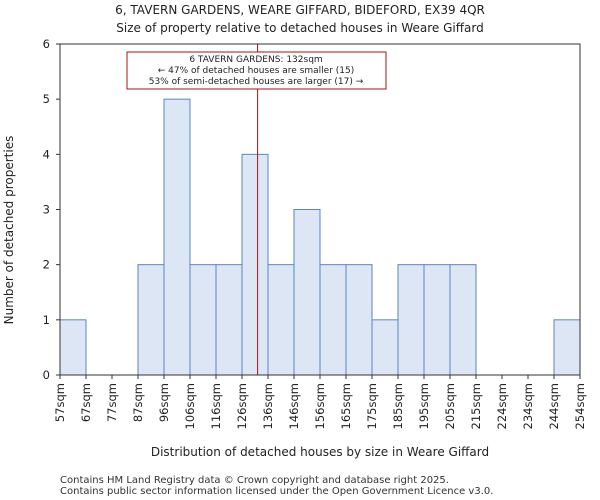  I want to click on x-tick-label: 156sqm, so click(320, 406).